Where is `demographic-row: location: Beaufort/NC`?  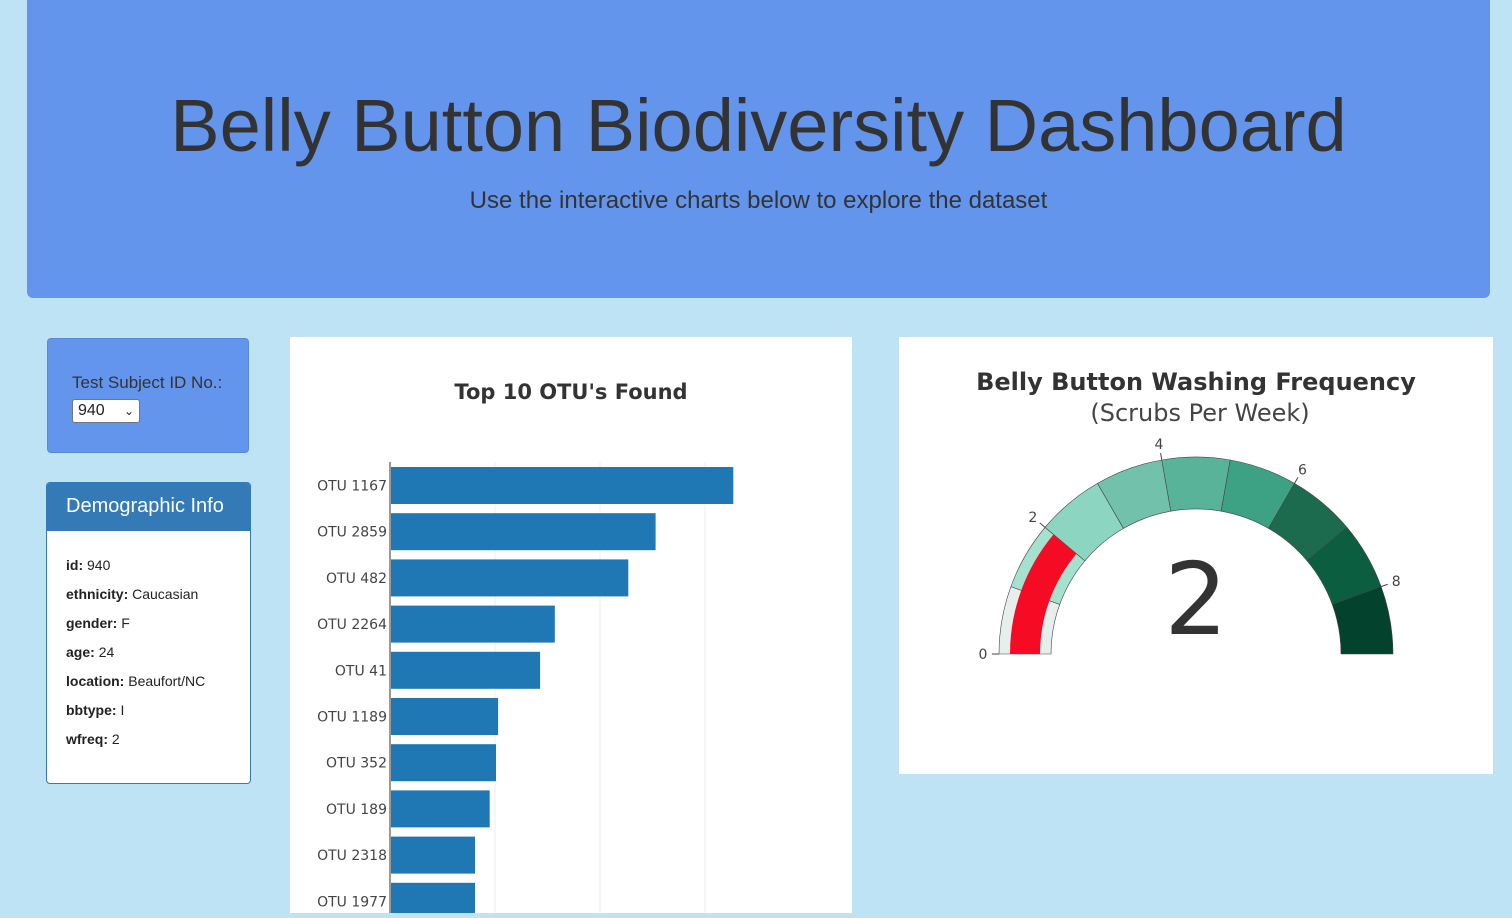
demographic-row: location: Beaufort/NC is located at coordinates (148, 687).